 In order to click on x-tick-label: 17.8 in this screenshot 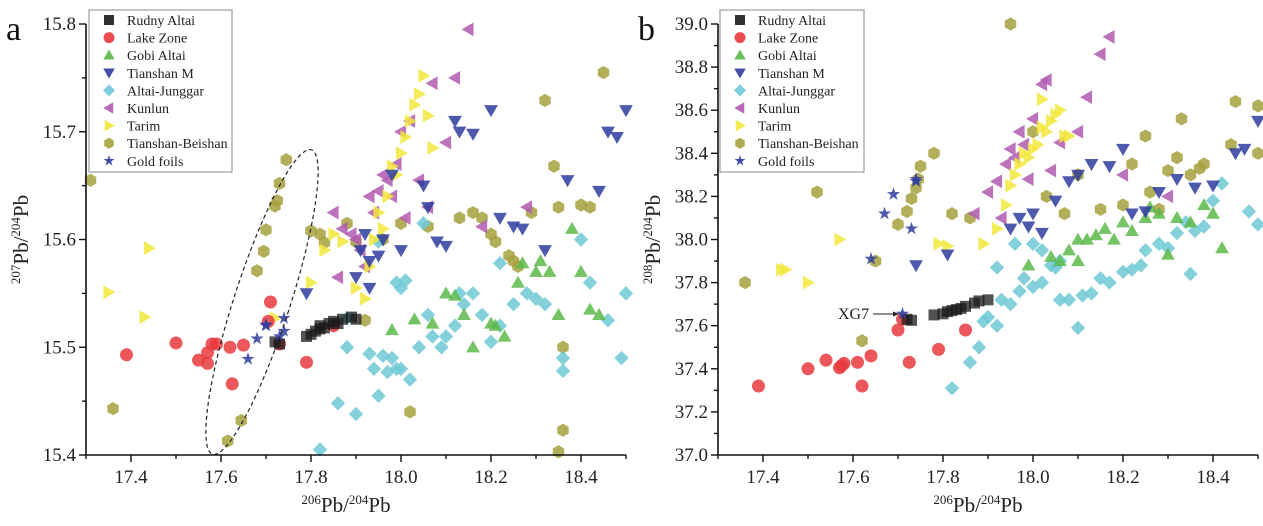, I will do `click(310, 477)`.